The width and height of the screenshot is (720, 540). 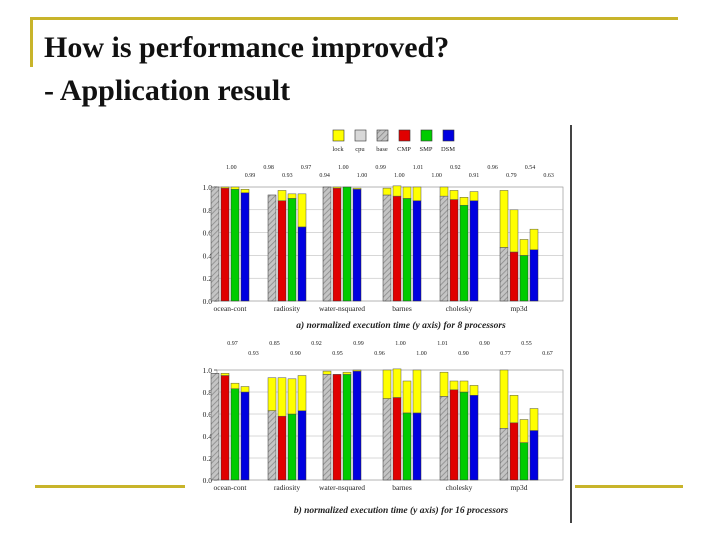 What do you see at coordinates (337, 244) in the screenshot?
I see `bar-cmp-water-nsquared` at bounding box center [337, 244].